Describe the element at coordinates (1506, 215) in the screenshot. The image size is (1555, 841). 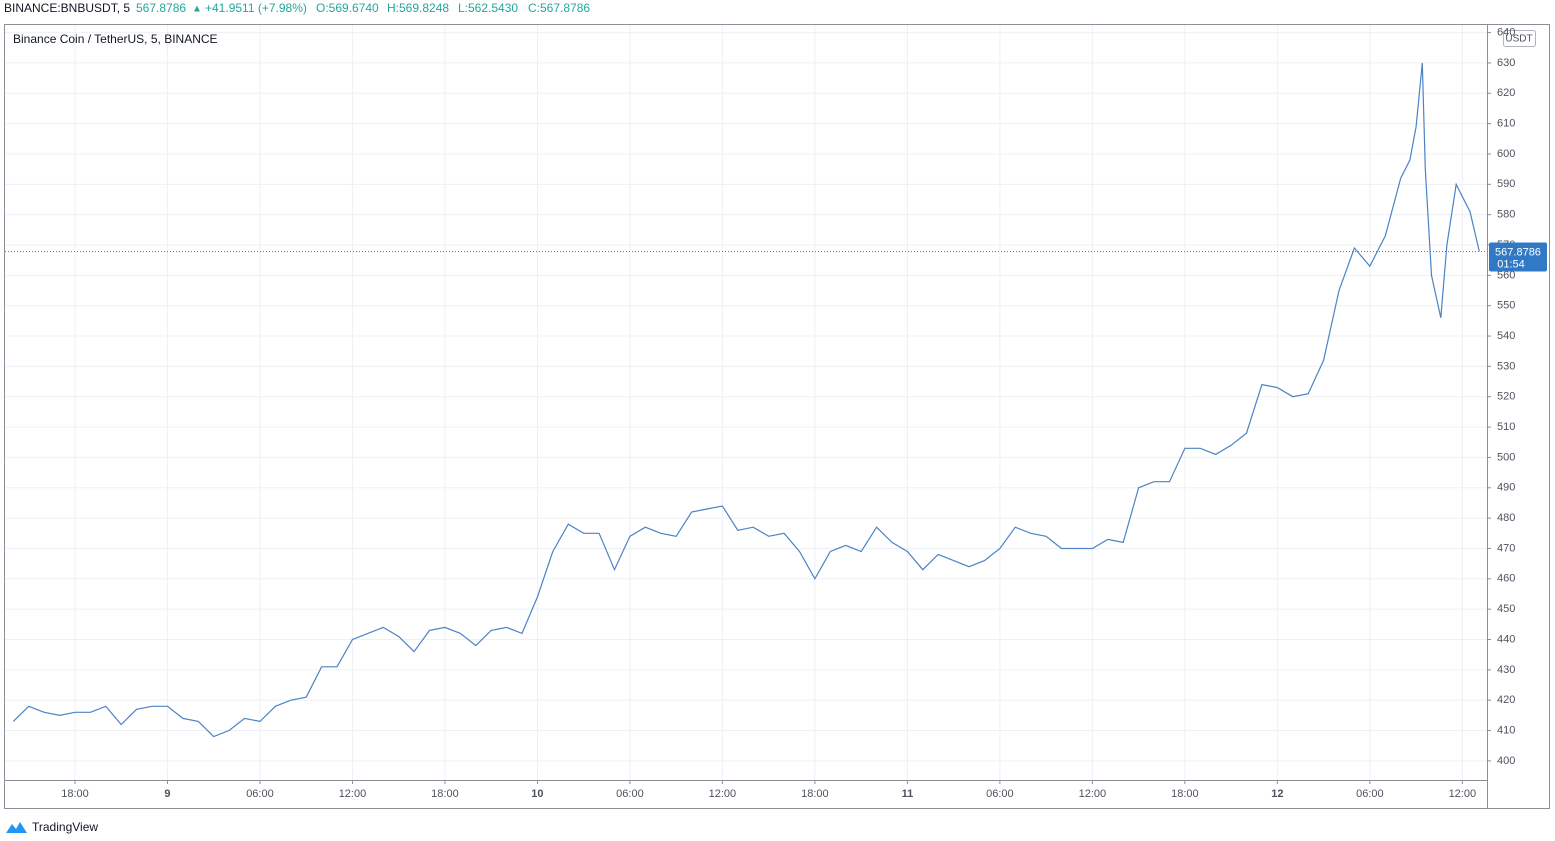
I see `y-tick-label: 580` at that location.